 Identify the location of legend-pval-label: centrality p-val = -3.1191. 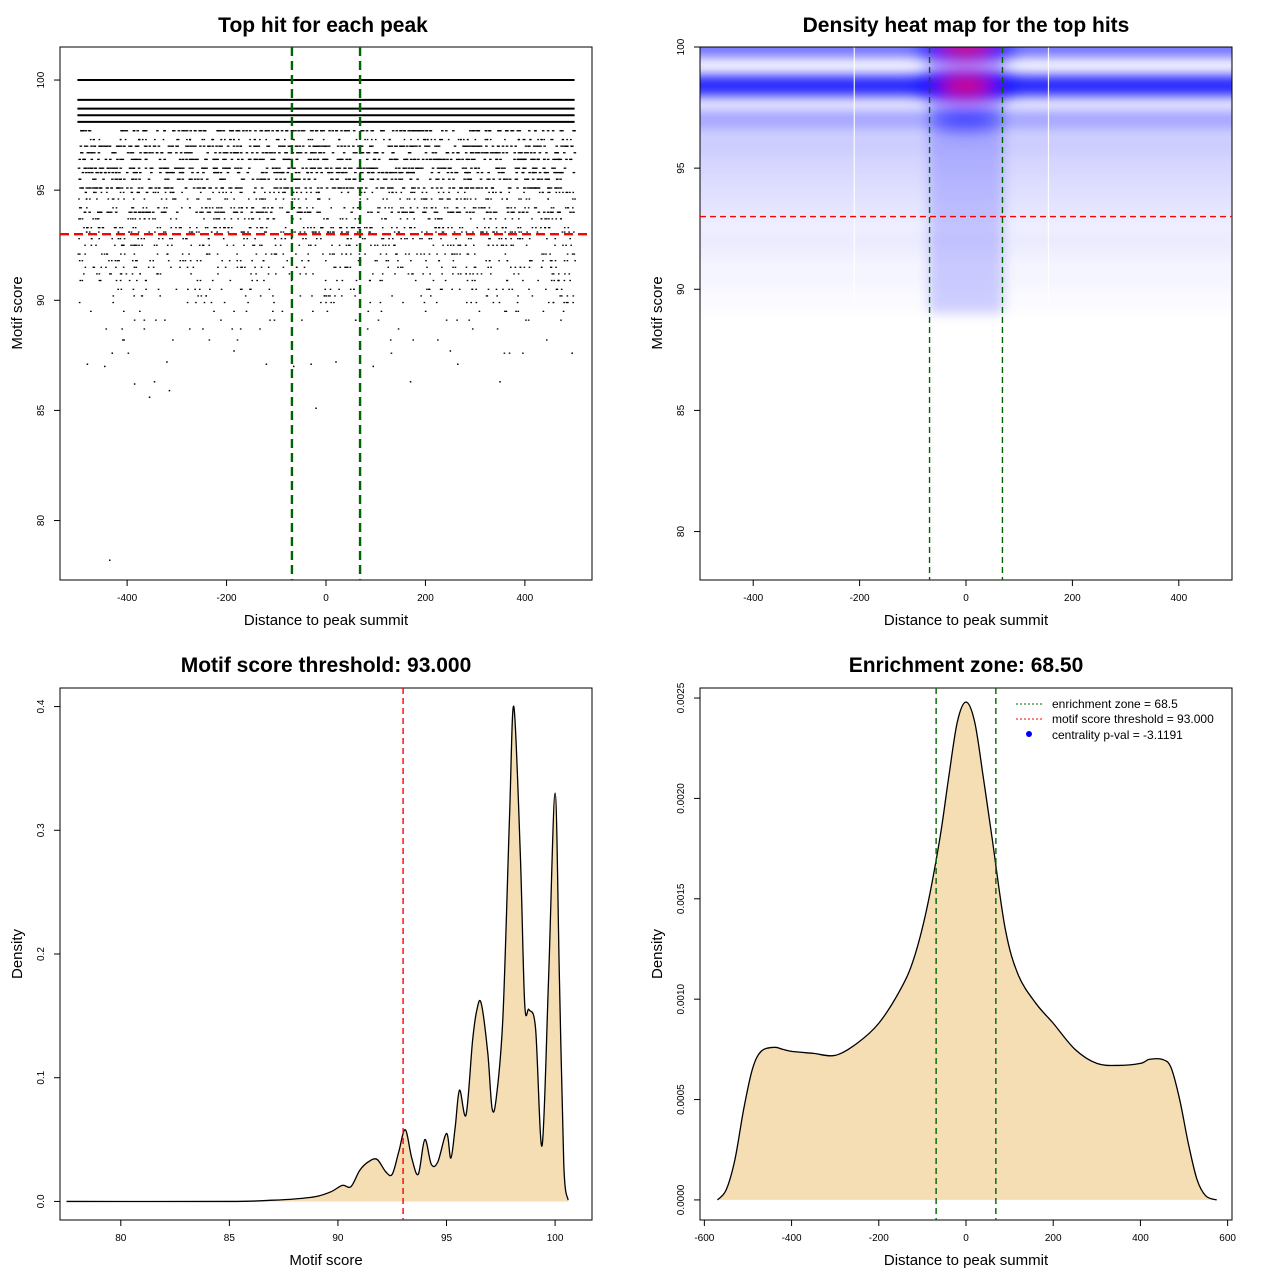
(1117, 735).